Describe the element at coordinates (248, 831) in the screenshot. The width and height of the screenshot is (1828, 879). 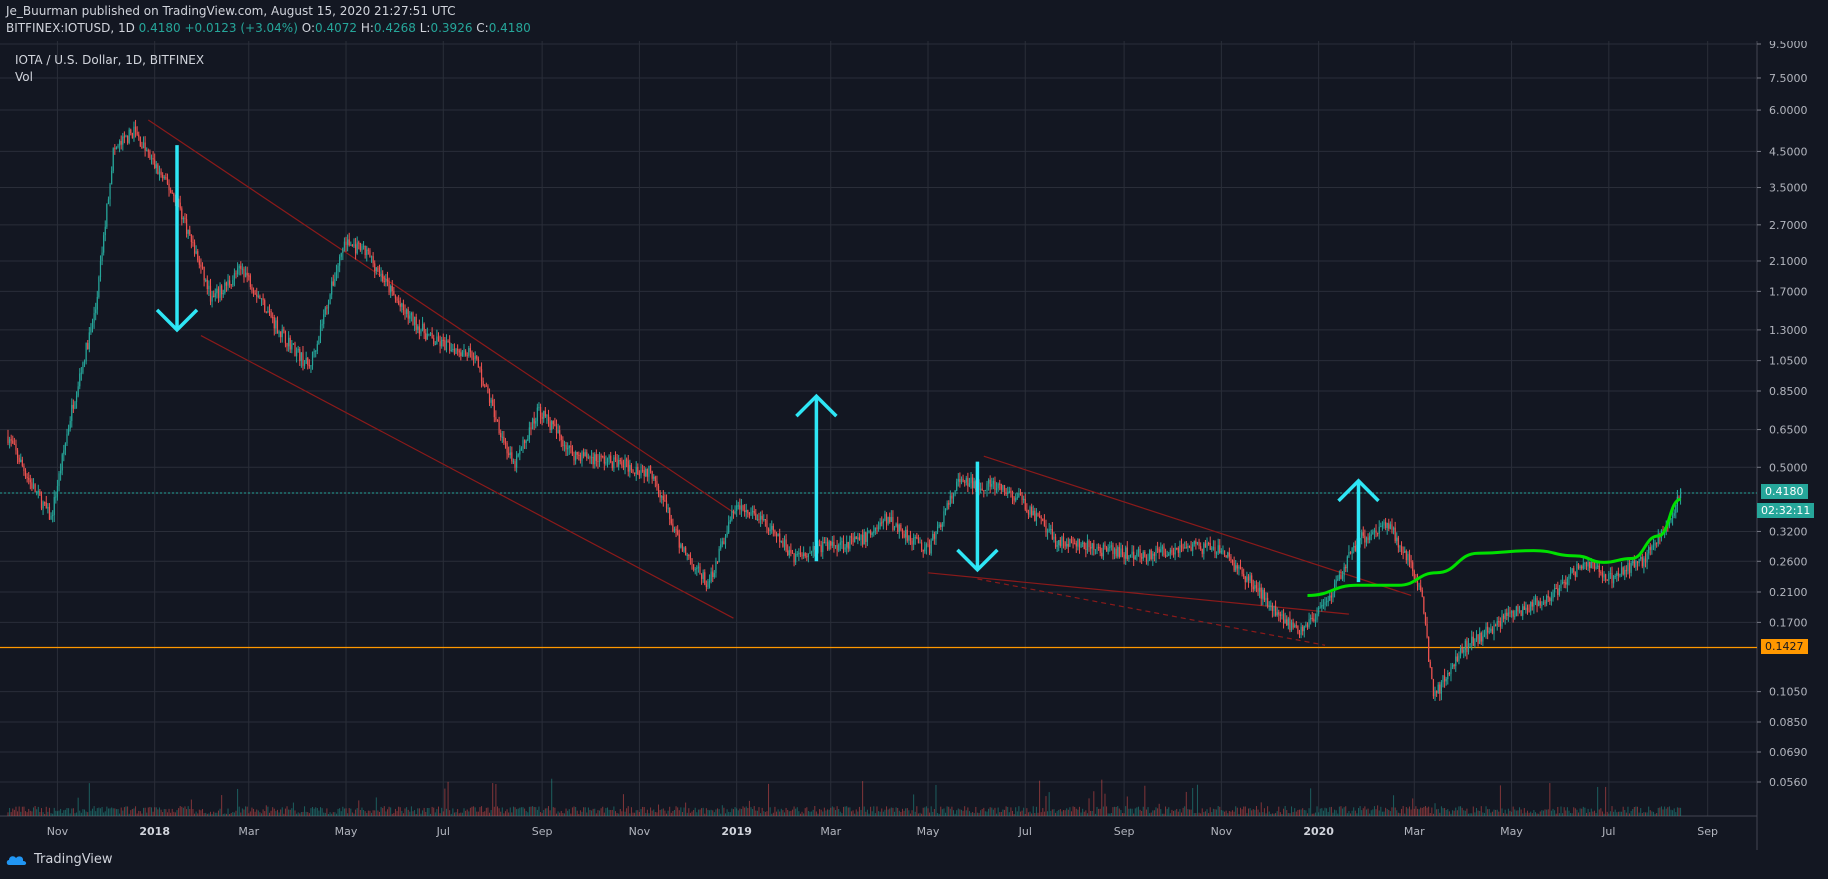
I see `time-tick-label: Mar` at that location.